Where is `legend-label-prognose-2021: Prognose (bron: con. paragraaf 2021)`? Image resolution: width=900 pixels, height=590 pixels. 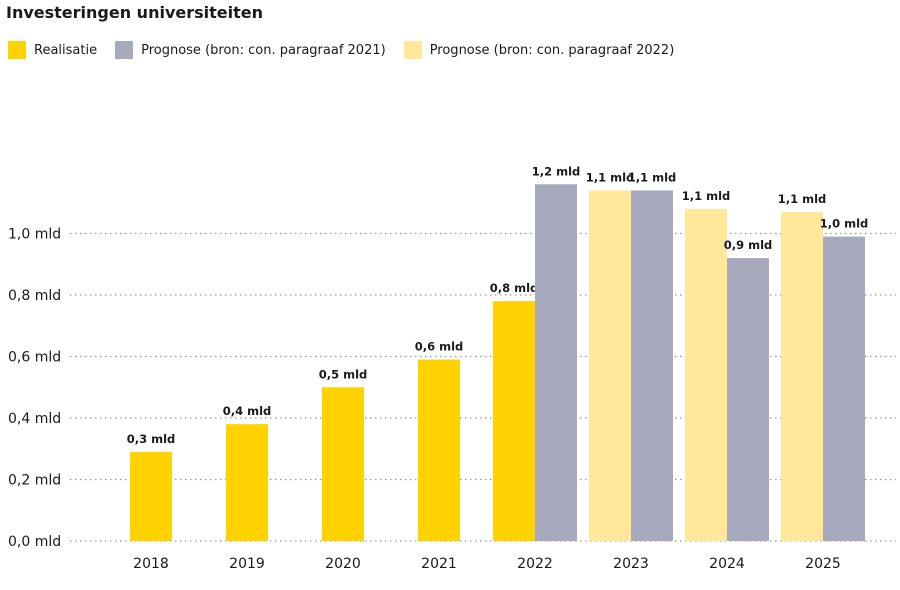 legend-label-prognose-2021: Prognose (bron: con. paragraaf 2021) is located at coordinates (263, 50).